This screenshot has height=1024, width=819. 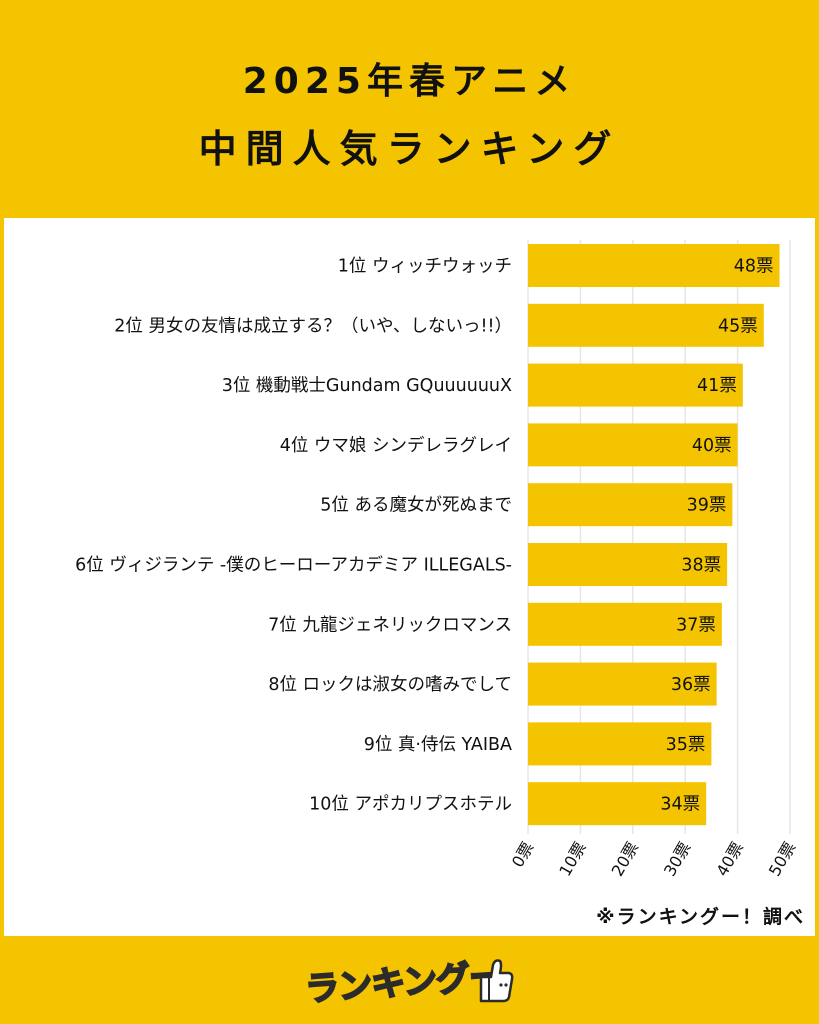 I want to click on value-label: 36票, so click(x=691, y=685).